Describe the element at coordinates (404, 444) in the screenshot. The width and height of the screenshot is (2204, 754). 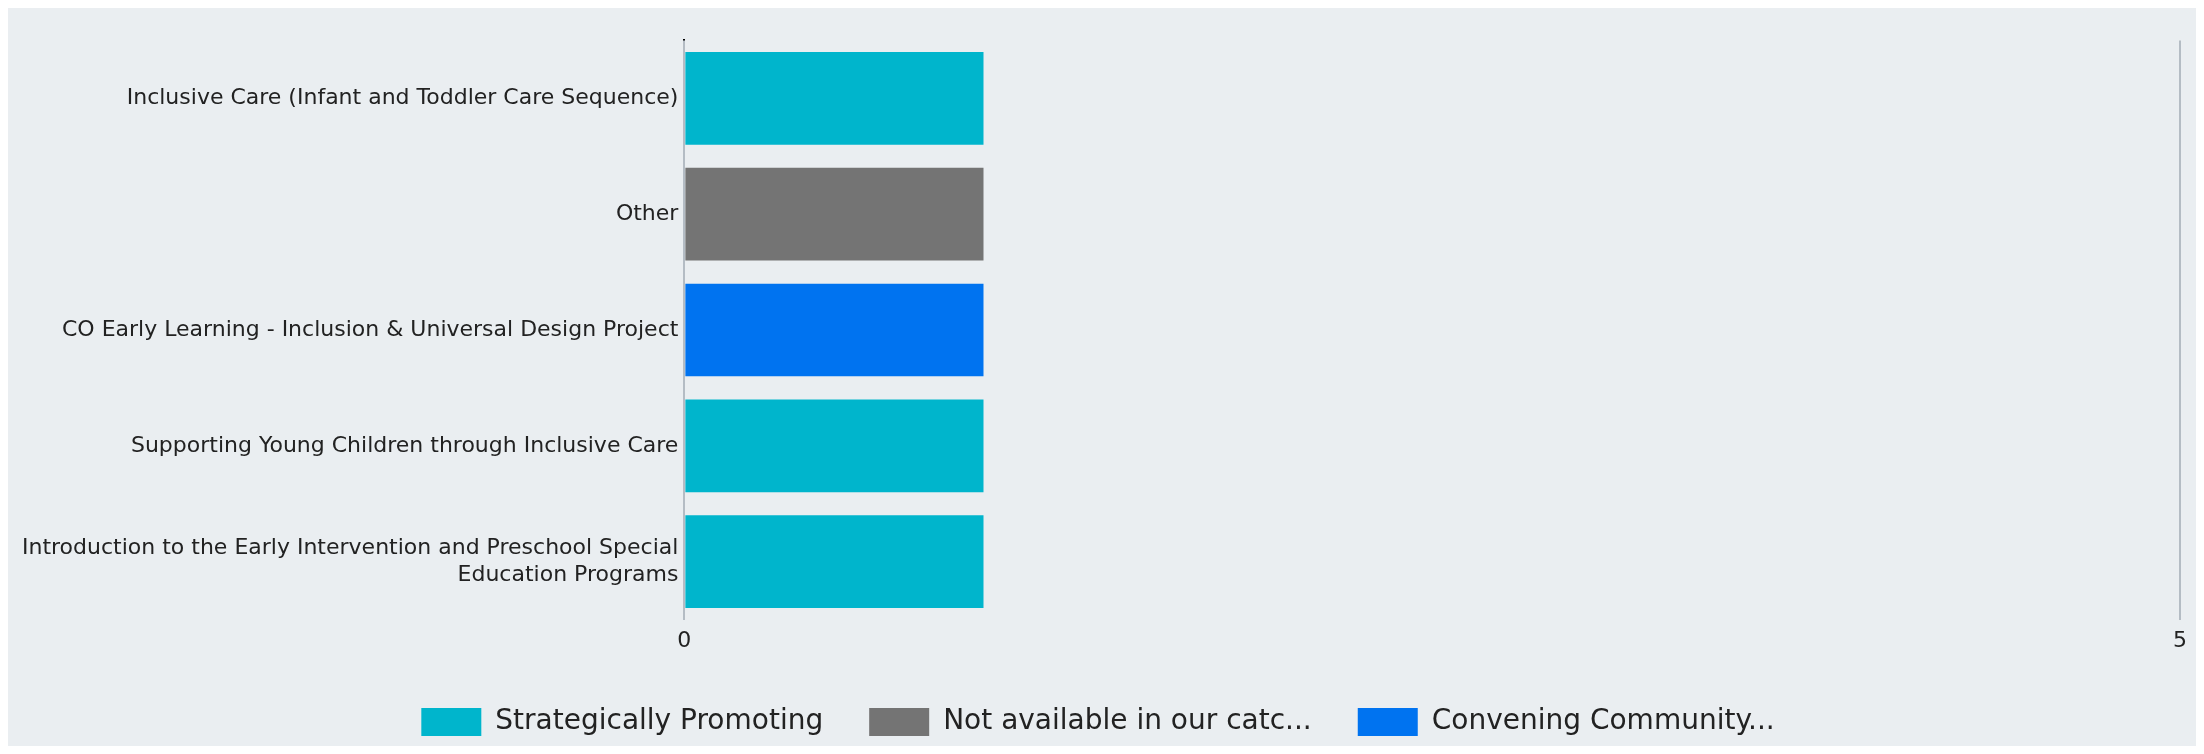
I see `y-tick-label: Supporting Young Children through Inclusive Care` at that location.